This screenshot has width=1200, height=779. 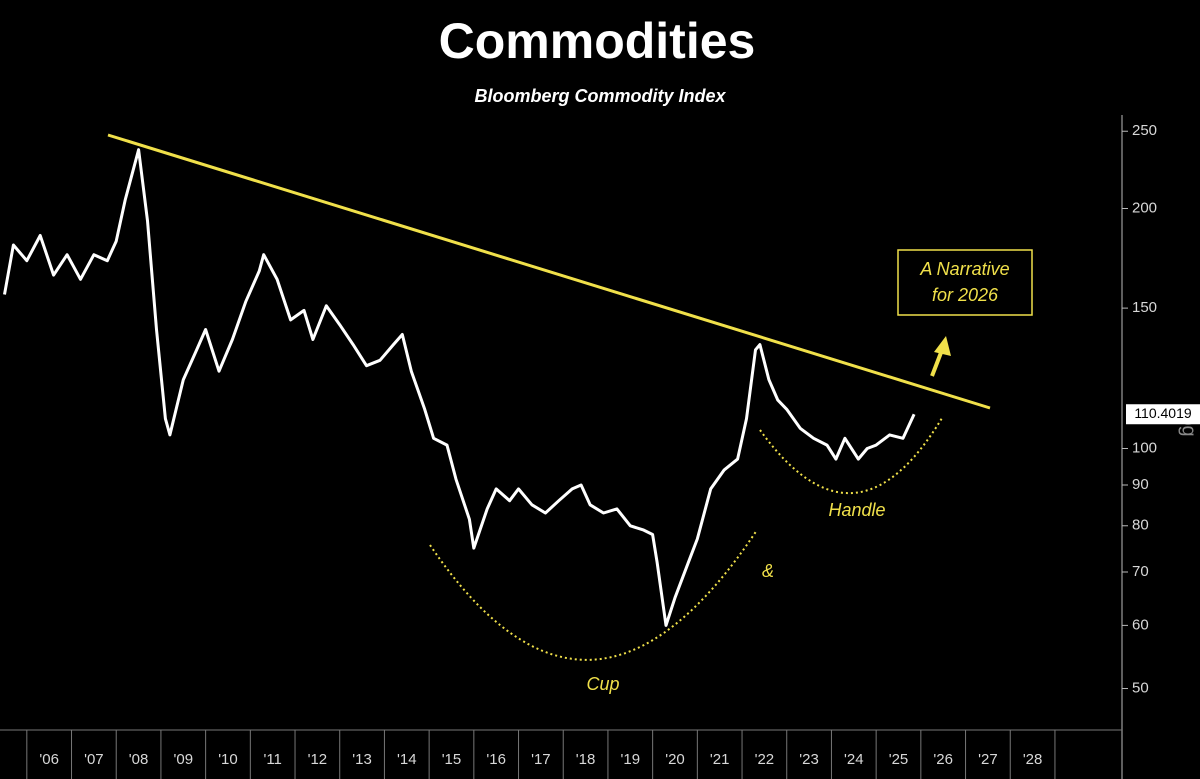 What do you see at coordinates (1140, 687) in the screenshot?
I see `y-tick-label: 50` at bounding box center [1140, 687].